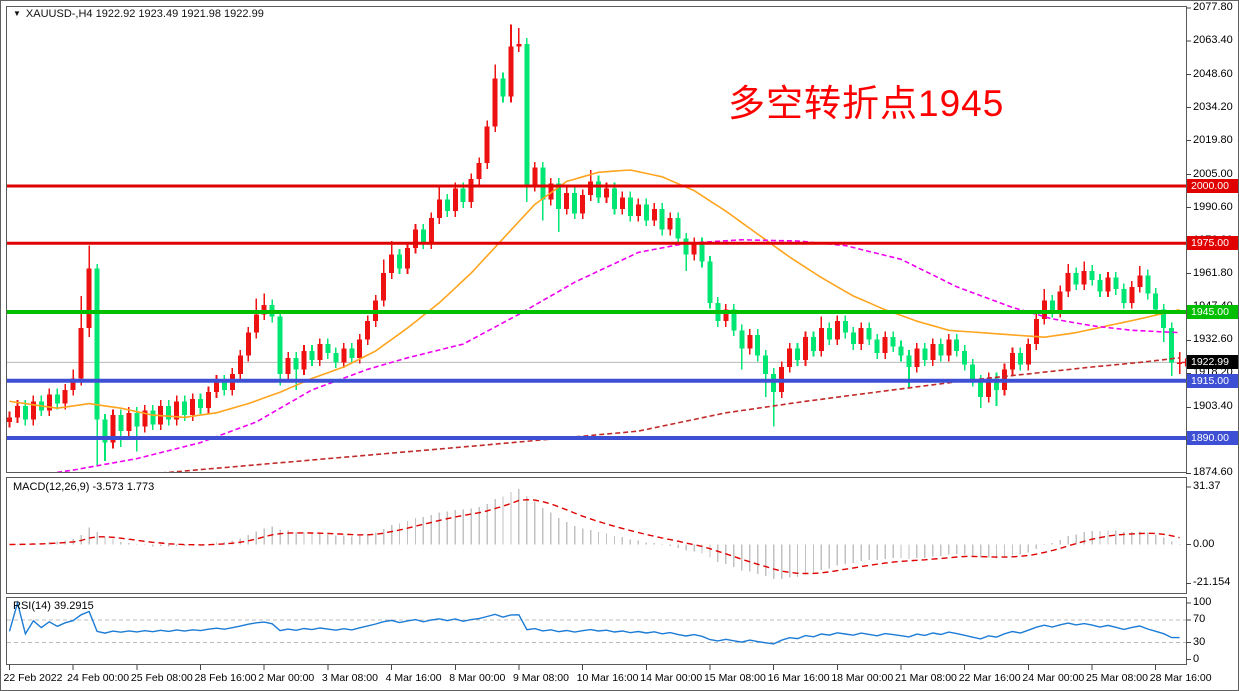 Image resolution: width=1239 pixels, height=691 pixels. Describe the element at coordinates (1117, 678) in the screenshot. I see `time-axis-label: 25 Mar 08:00` at that location.